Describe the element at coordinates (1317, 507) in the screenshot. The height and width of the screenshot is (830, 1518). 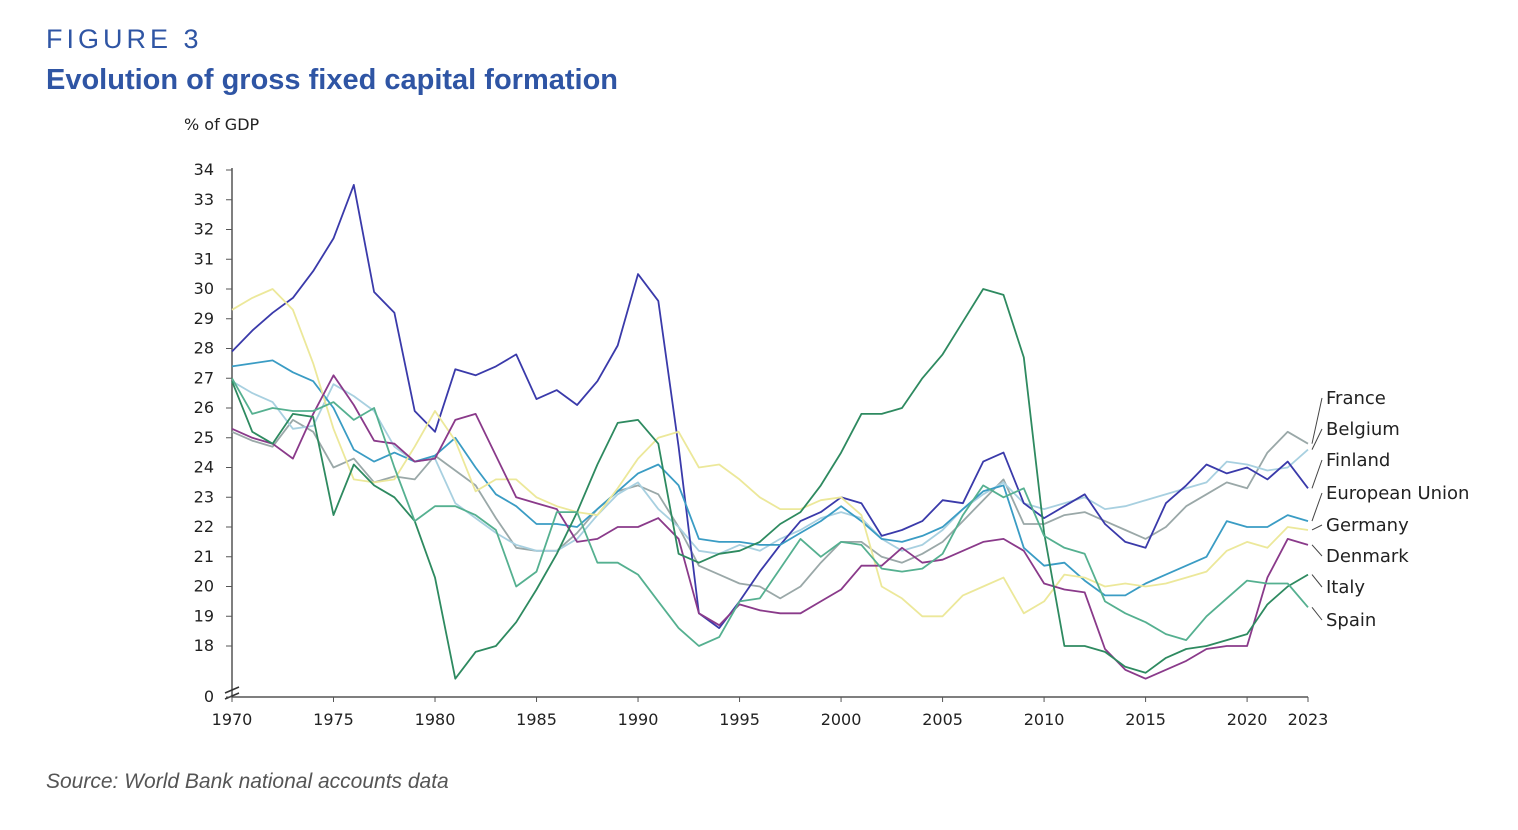
I see `leader-line-european-union` at that location.